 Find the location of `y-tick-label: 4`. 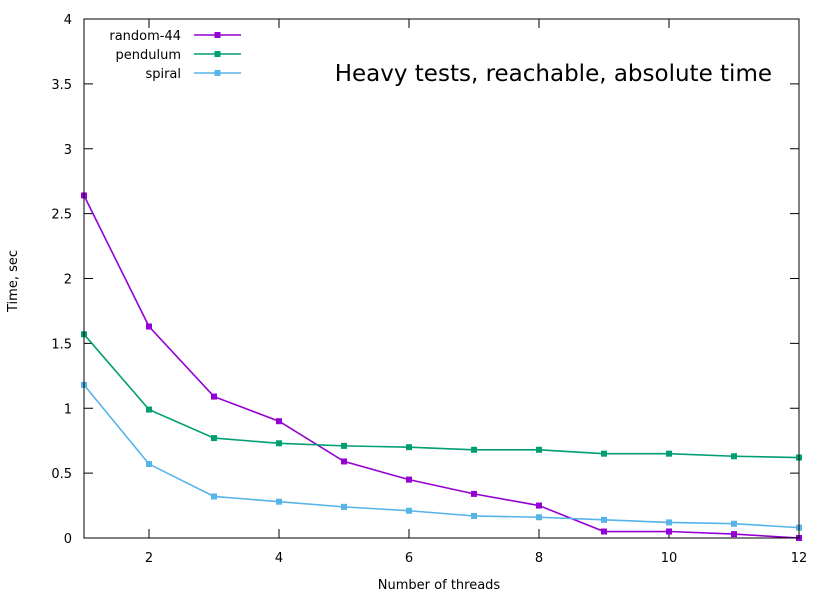

y-tick-label: 4 is located at coordinates (68, 20).